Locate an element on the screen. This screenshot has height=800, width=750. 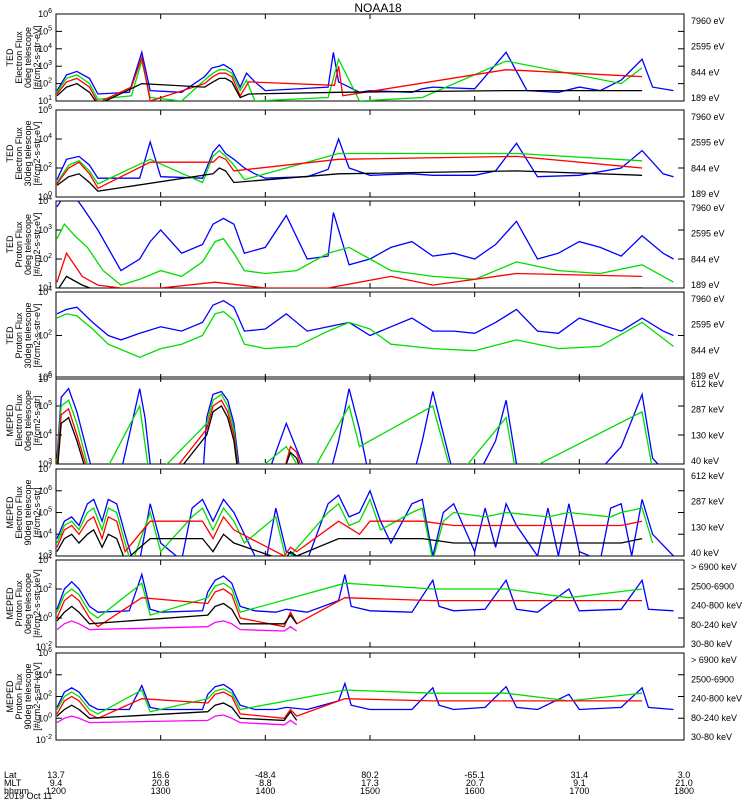
x-row-label: hhmm is located at coordinates (16, 791).